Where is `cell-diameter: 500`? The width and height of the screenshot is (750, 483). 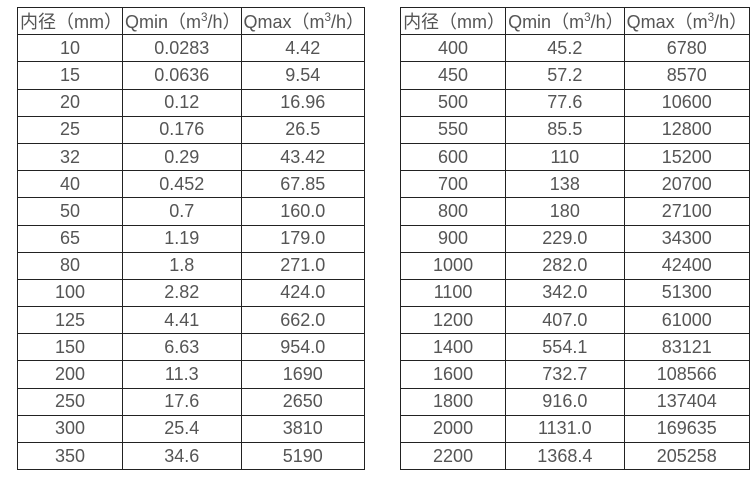
cell-diameter: 500 is located at coordinates (453, 102).